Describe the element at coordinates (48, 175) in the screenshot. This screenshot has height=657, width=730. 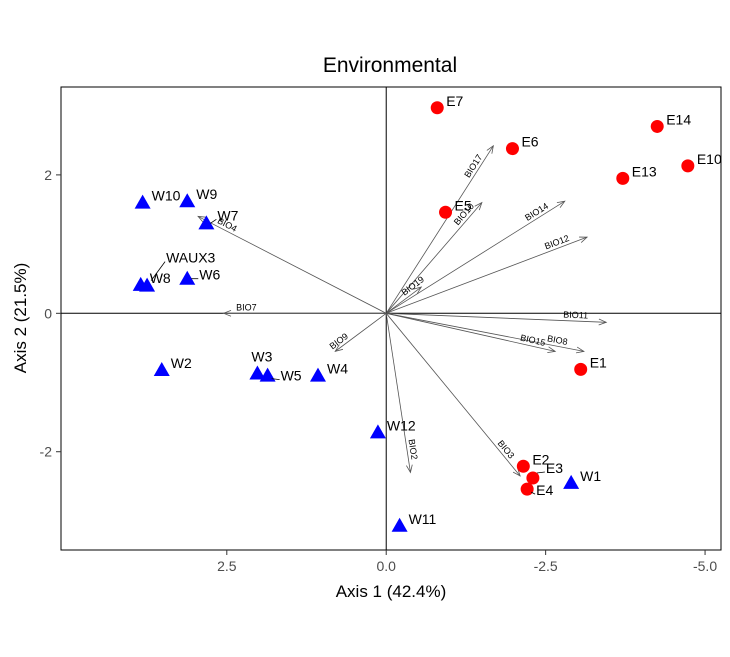
I see `y-tick-label: 2` at that location.